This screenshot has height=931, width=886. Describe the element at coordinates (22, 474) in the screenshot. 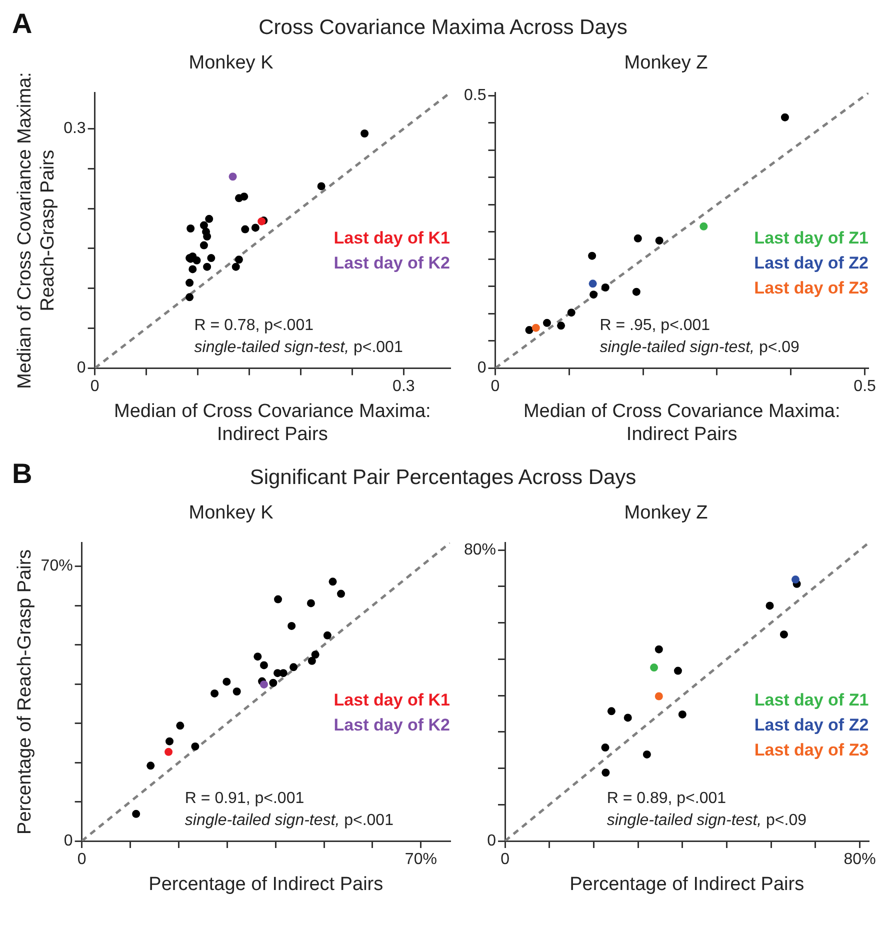

I see `text: B` at that location.